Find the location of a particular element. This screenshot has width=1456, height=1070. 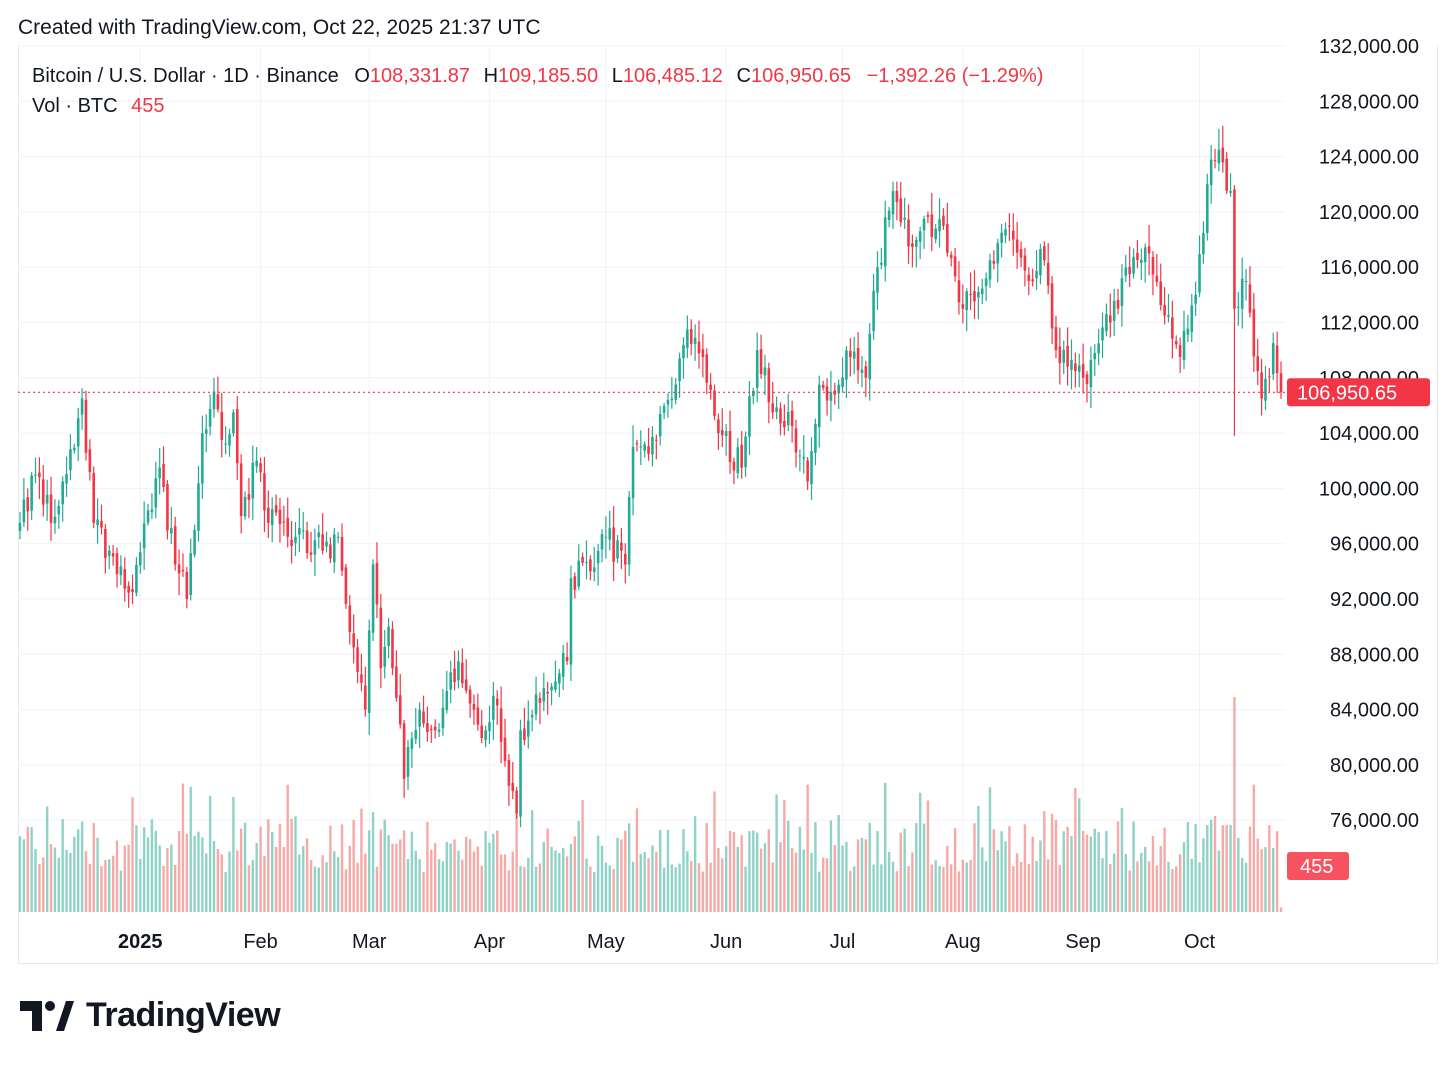

volume-title: Vol · BTC is located at coordinates (75, 106).